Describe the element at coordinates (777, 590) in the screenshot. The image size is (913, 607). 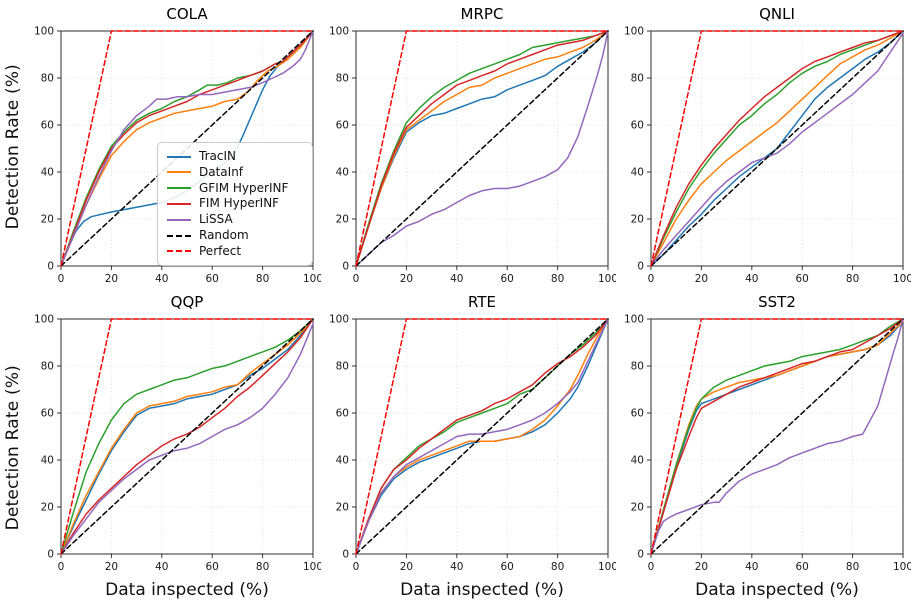
I see `x-axis-label-sst2: Data inspected (%)` at that location.